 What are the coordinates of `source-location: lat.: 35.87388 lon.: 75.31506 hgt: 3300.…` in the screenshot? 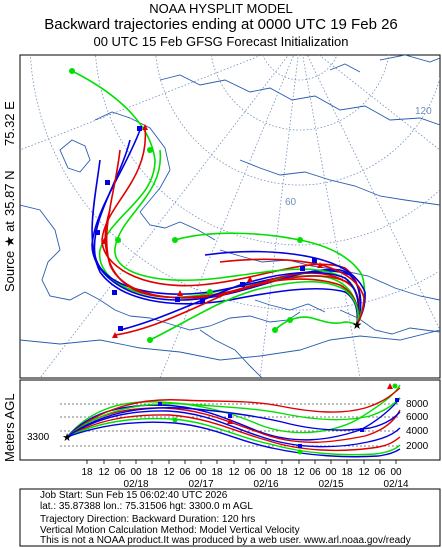 It's located at (146, 506).